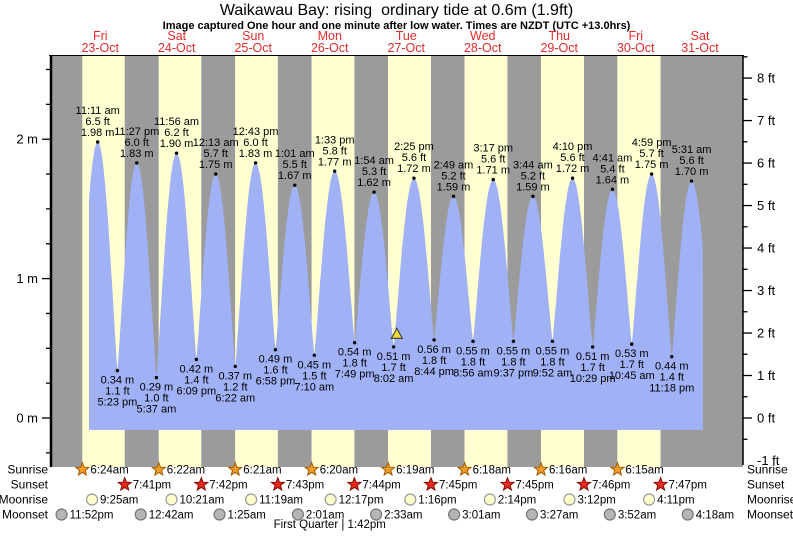  What do you see at coordinates (437, 501) in the screenshot?
I see `moonrise-time: 1:16pm` at bounding box center [437, 501].